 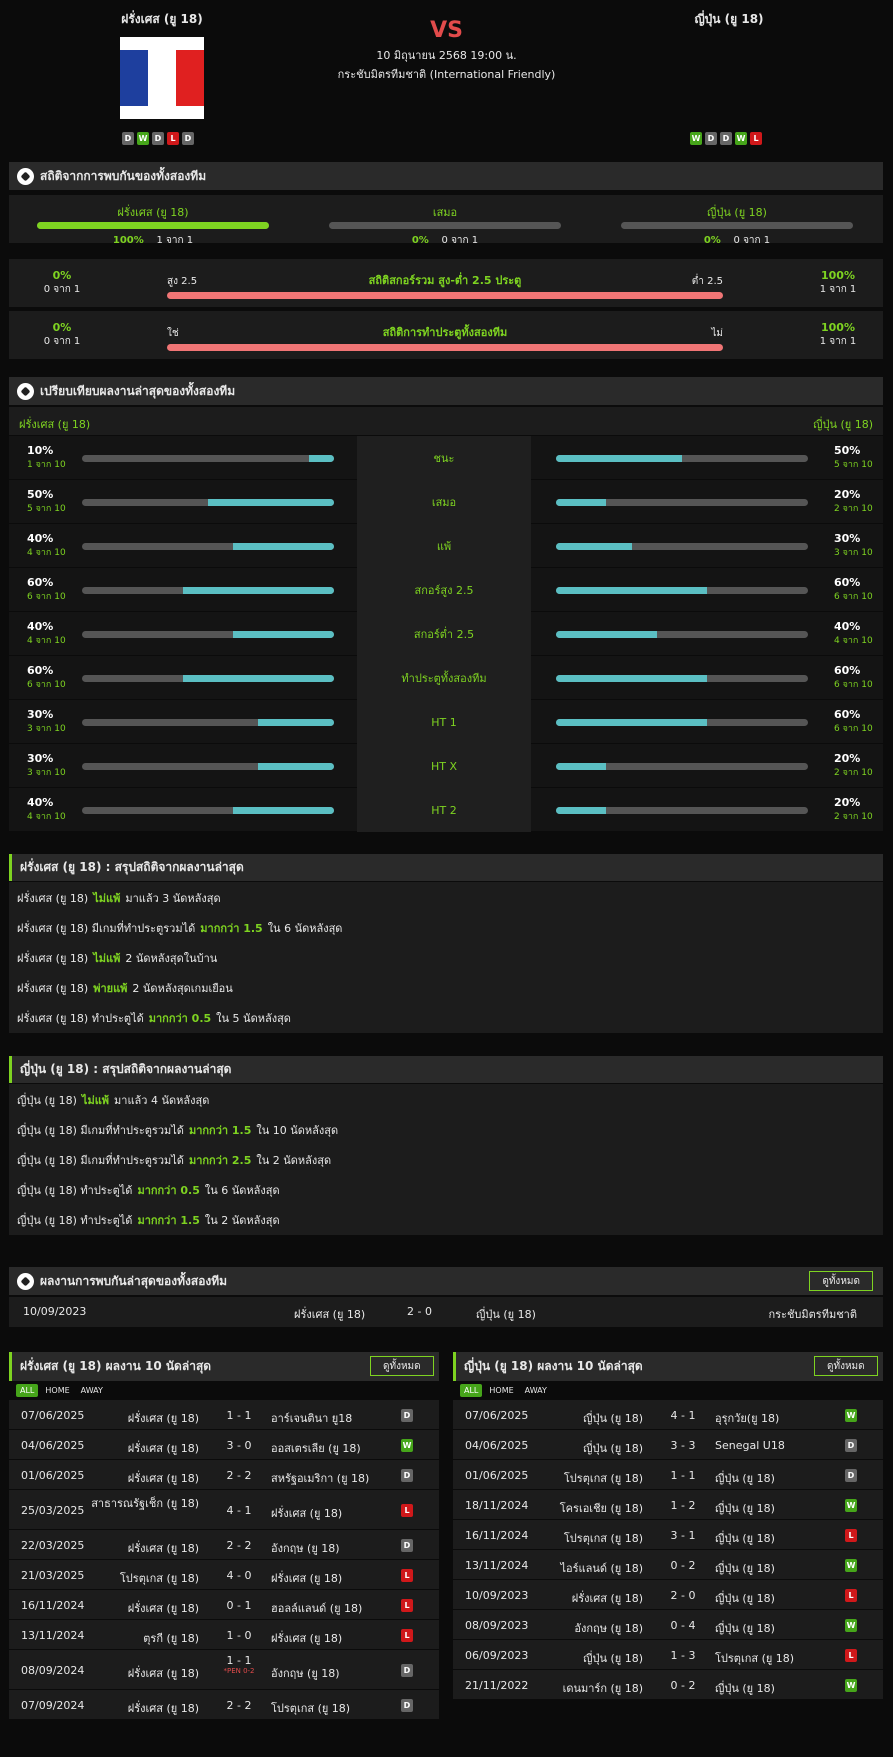 What do you see at coordinates (446, 590) in the screenshot?
I see `compare-row: 60% 6 จาก 10 สกอร์สูง 2.5 60% 6 จาก 10` at bounding box center [446, 590].